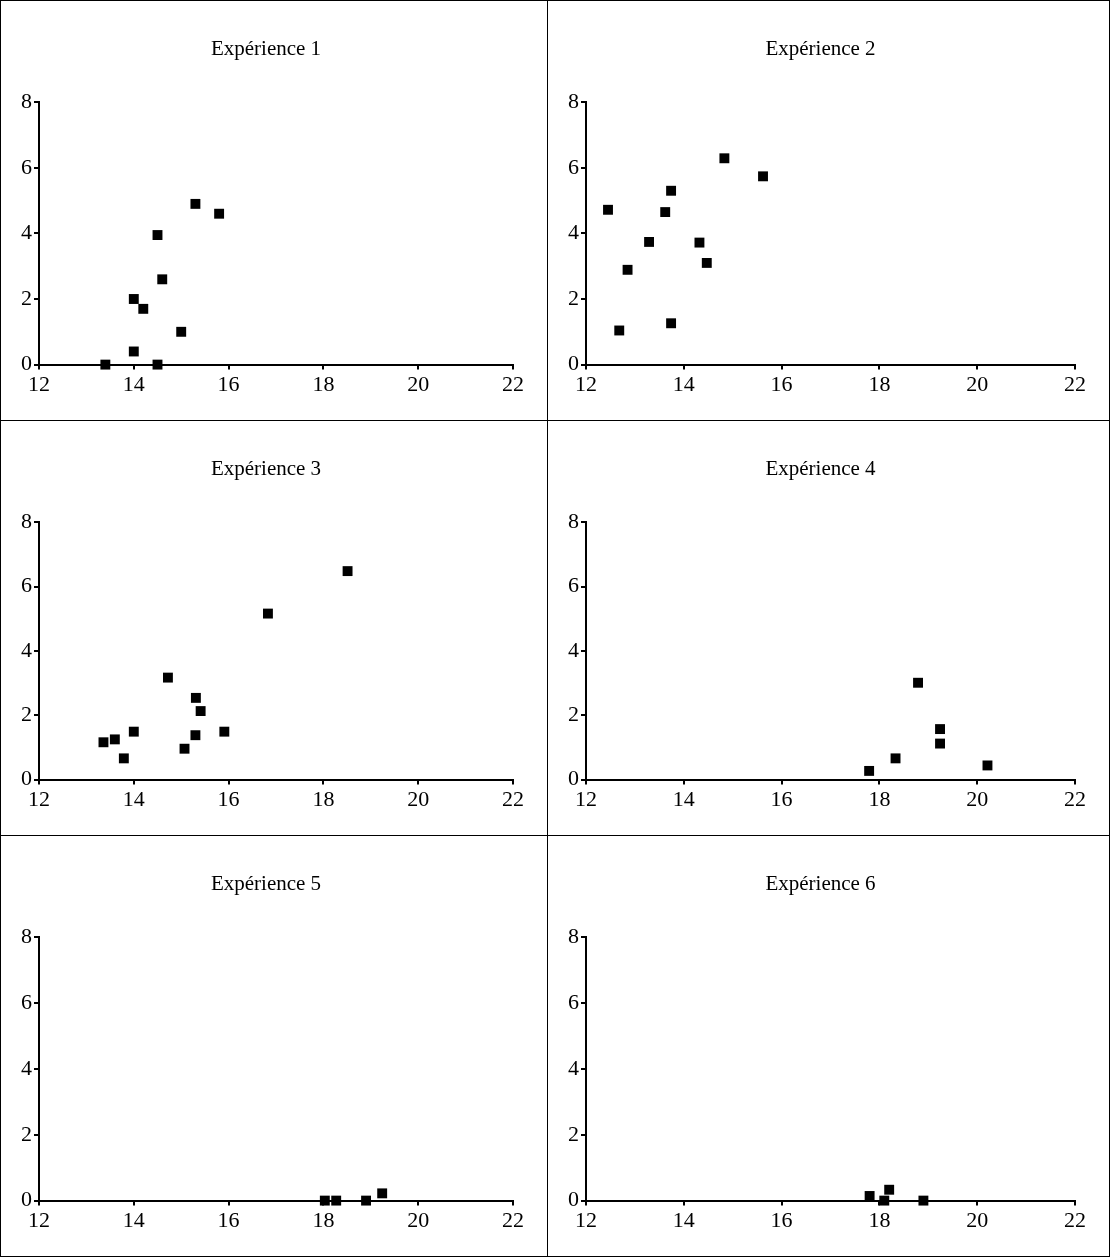 The width and height of the screenshot is (1110, 1257). Describe the element at coordinates (266, 883) in the screenshot. I see `chart-title: Expérience 5` at that location.